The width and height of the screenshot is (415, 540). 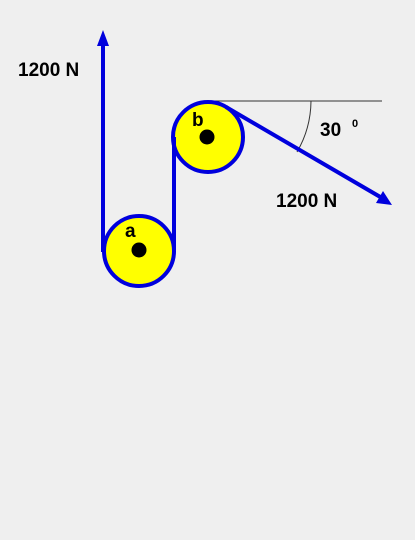 I want to click on arrow-head-up, so click(x=103, y=38).